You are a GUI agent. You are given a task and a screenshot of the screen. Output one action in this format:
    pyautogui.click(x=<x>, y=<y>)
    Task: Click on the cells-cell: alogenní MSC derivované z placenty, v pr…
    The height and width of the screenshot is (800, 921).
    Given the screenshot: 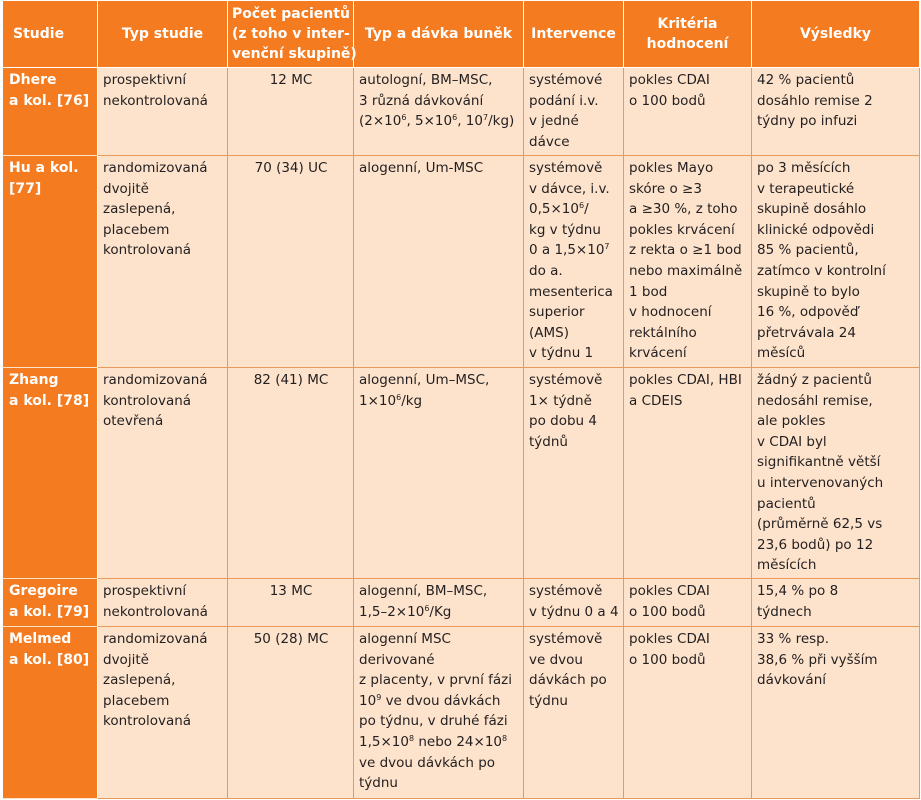 What is the action you would take?
    pyautogui.click(x=438, y=712)
    